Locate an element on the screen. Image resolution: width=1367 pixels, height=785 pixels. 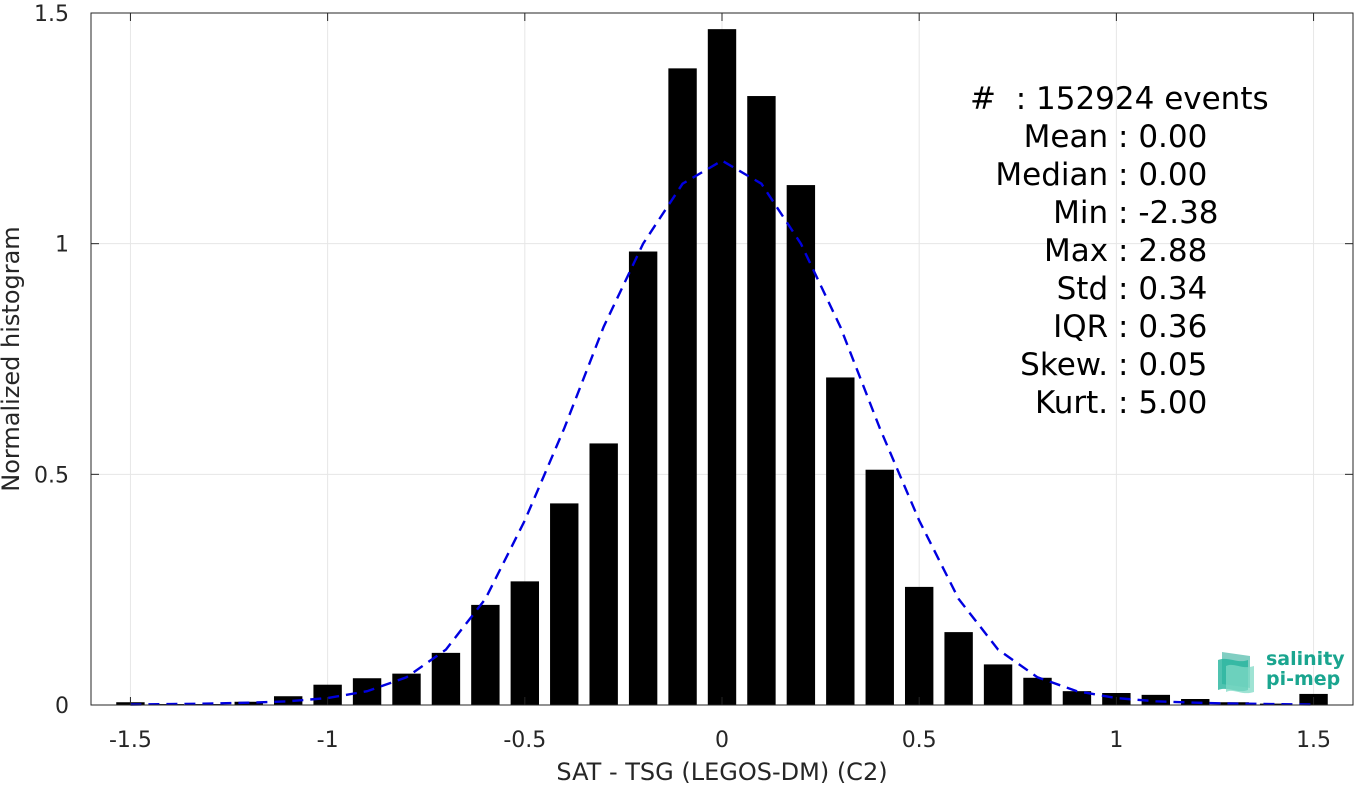
stat-value: 0.05 is located at coordinates (1173, 365).